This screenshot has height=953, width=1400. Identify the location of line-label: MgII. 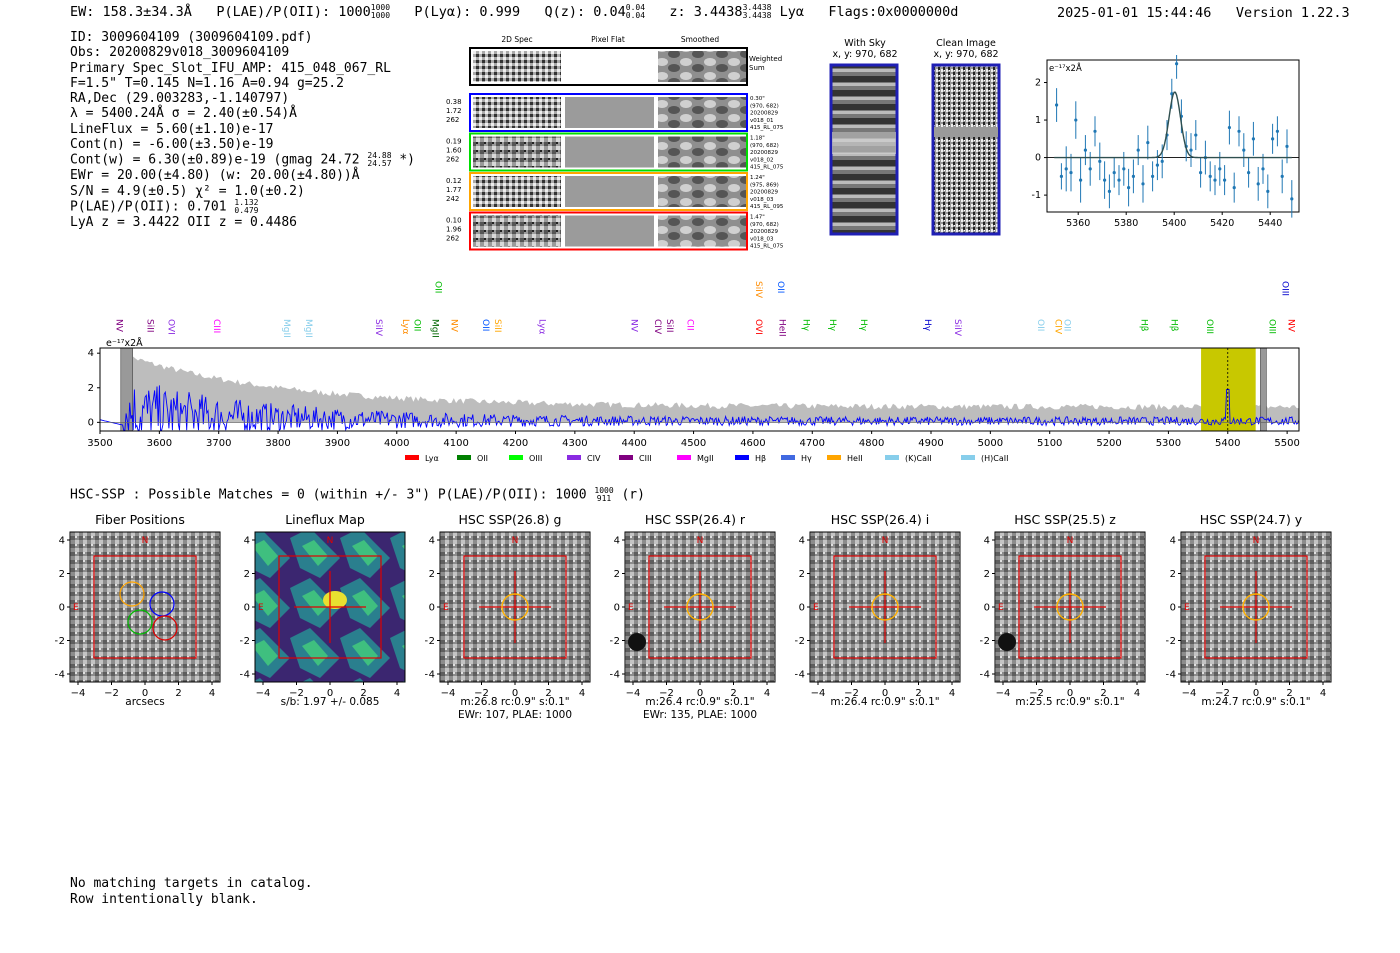
(308, 328).